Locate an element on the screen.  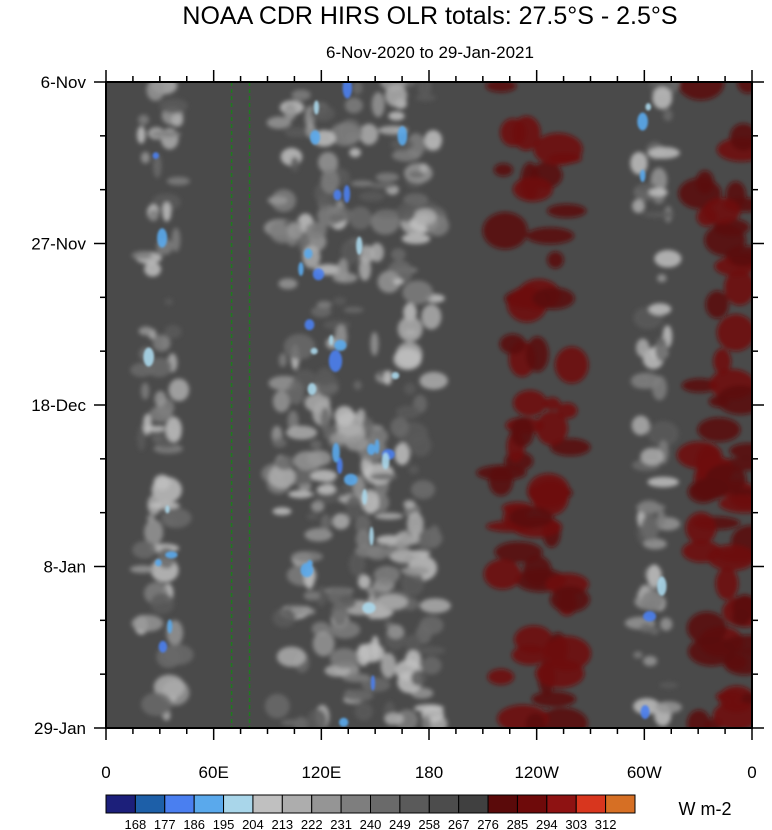
colorbar-level-label: 168 is located at coordinates (136, 823).